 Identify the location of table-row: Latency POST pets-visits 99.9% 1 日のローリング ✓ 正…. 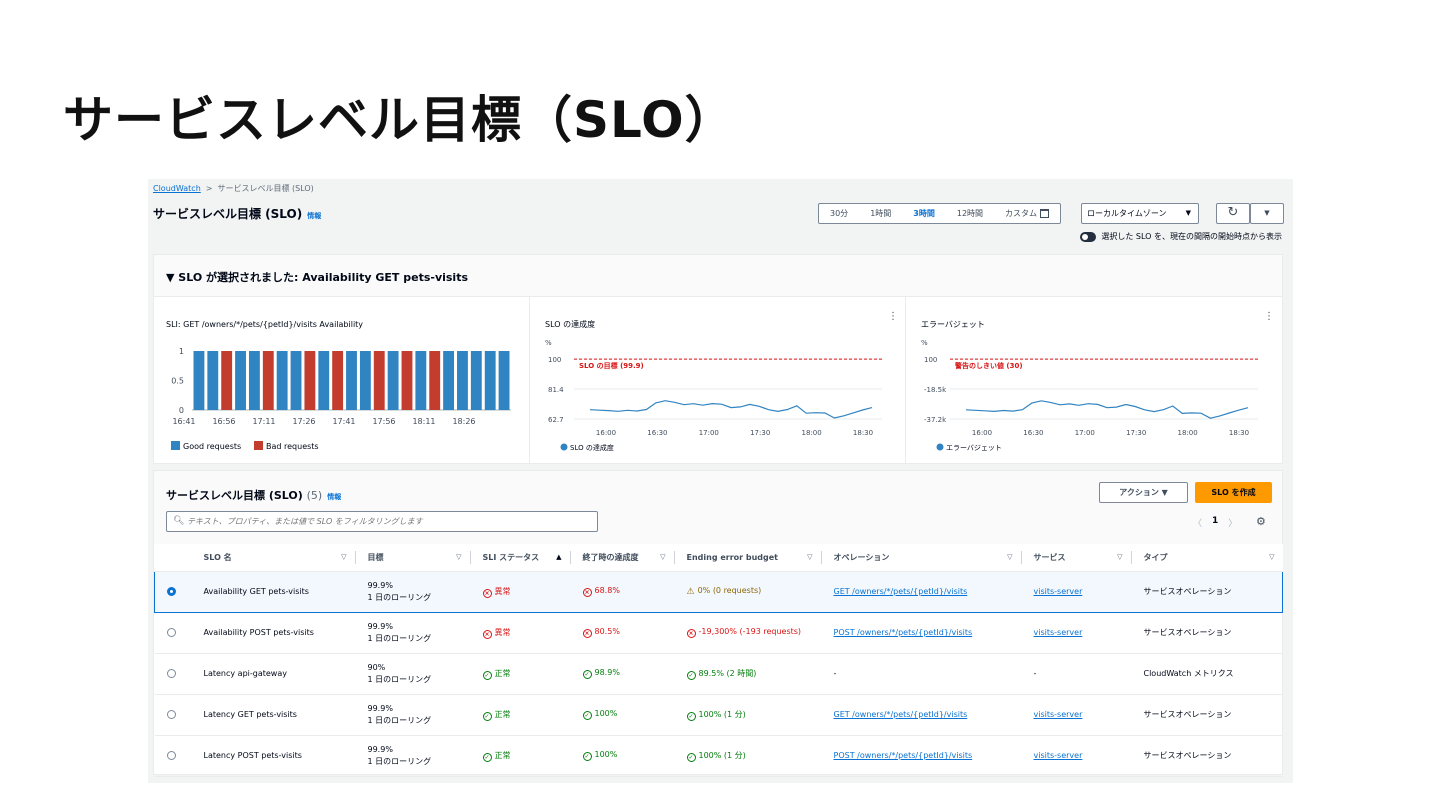
(718, 756).